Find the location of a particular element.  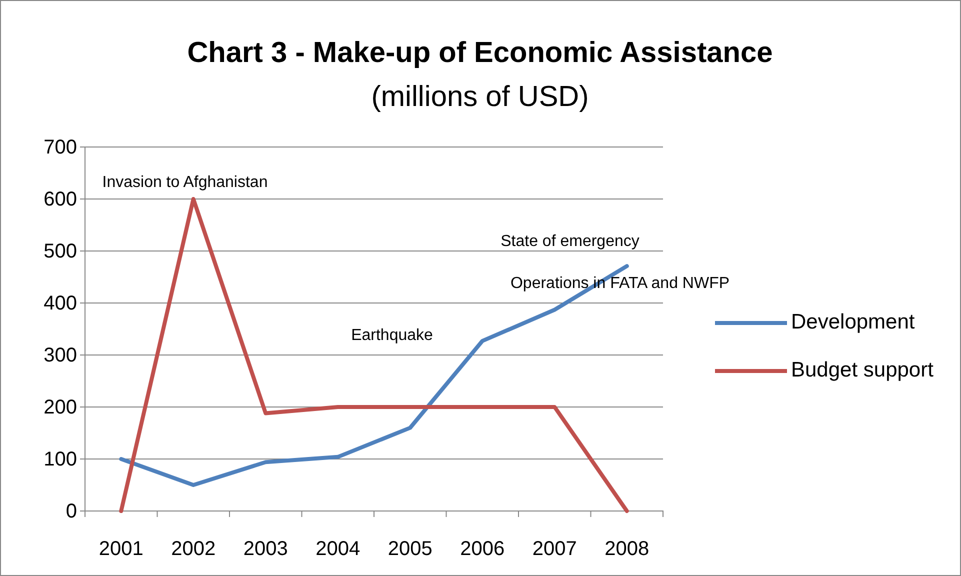

y-tick-label: 0 is located at coordinates (71, 511).